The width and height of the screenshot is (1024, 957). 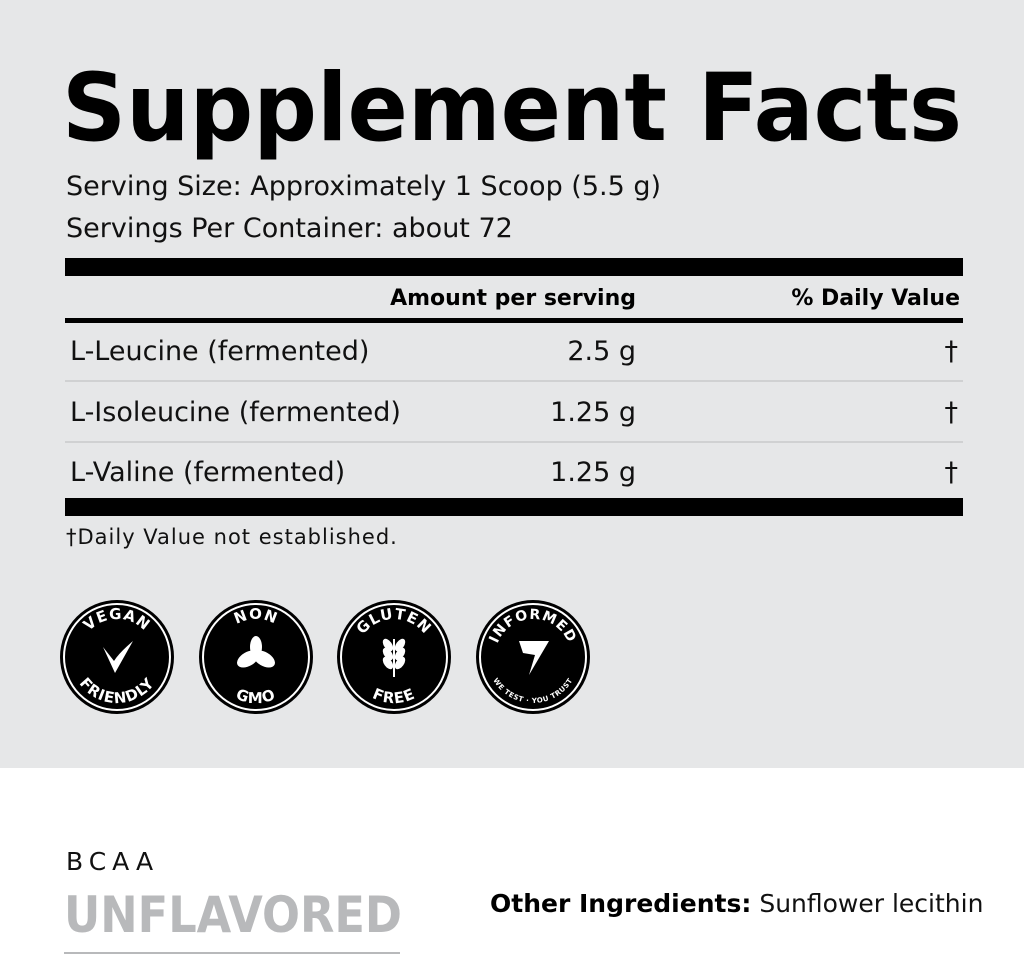 I want to click on amount: 2.5 g, so click(x=601, y=351).